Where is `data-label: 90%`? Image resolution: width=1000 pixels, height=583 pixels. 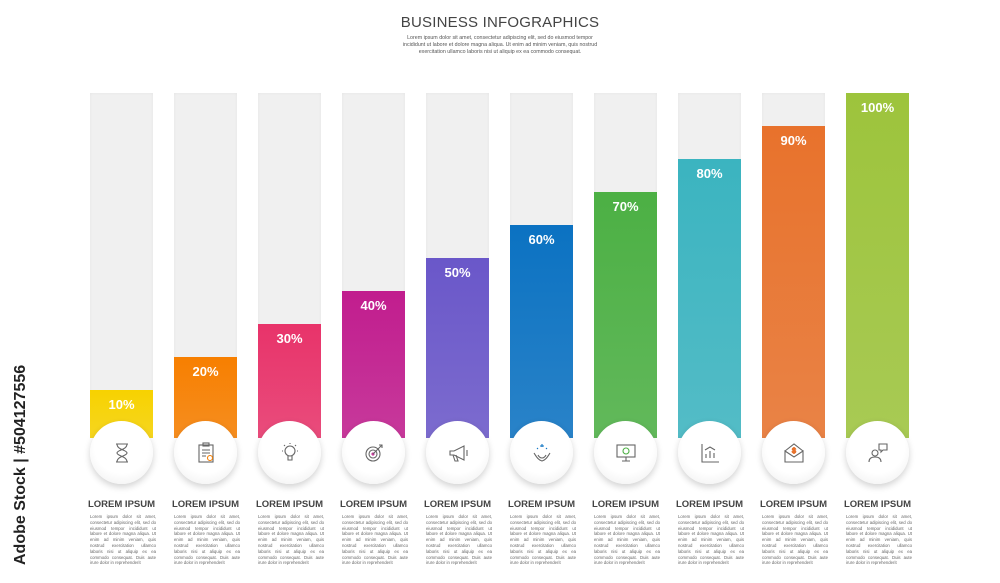 data-label: 90% is located at coordinates (793, 140).